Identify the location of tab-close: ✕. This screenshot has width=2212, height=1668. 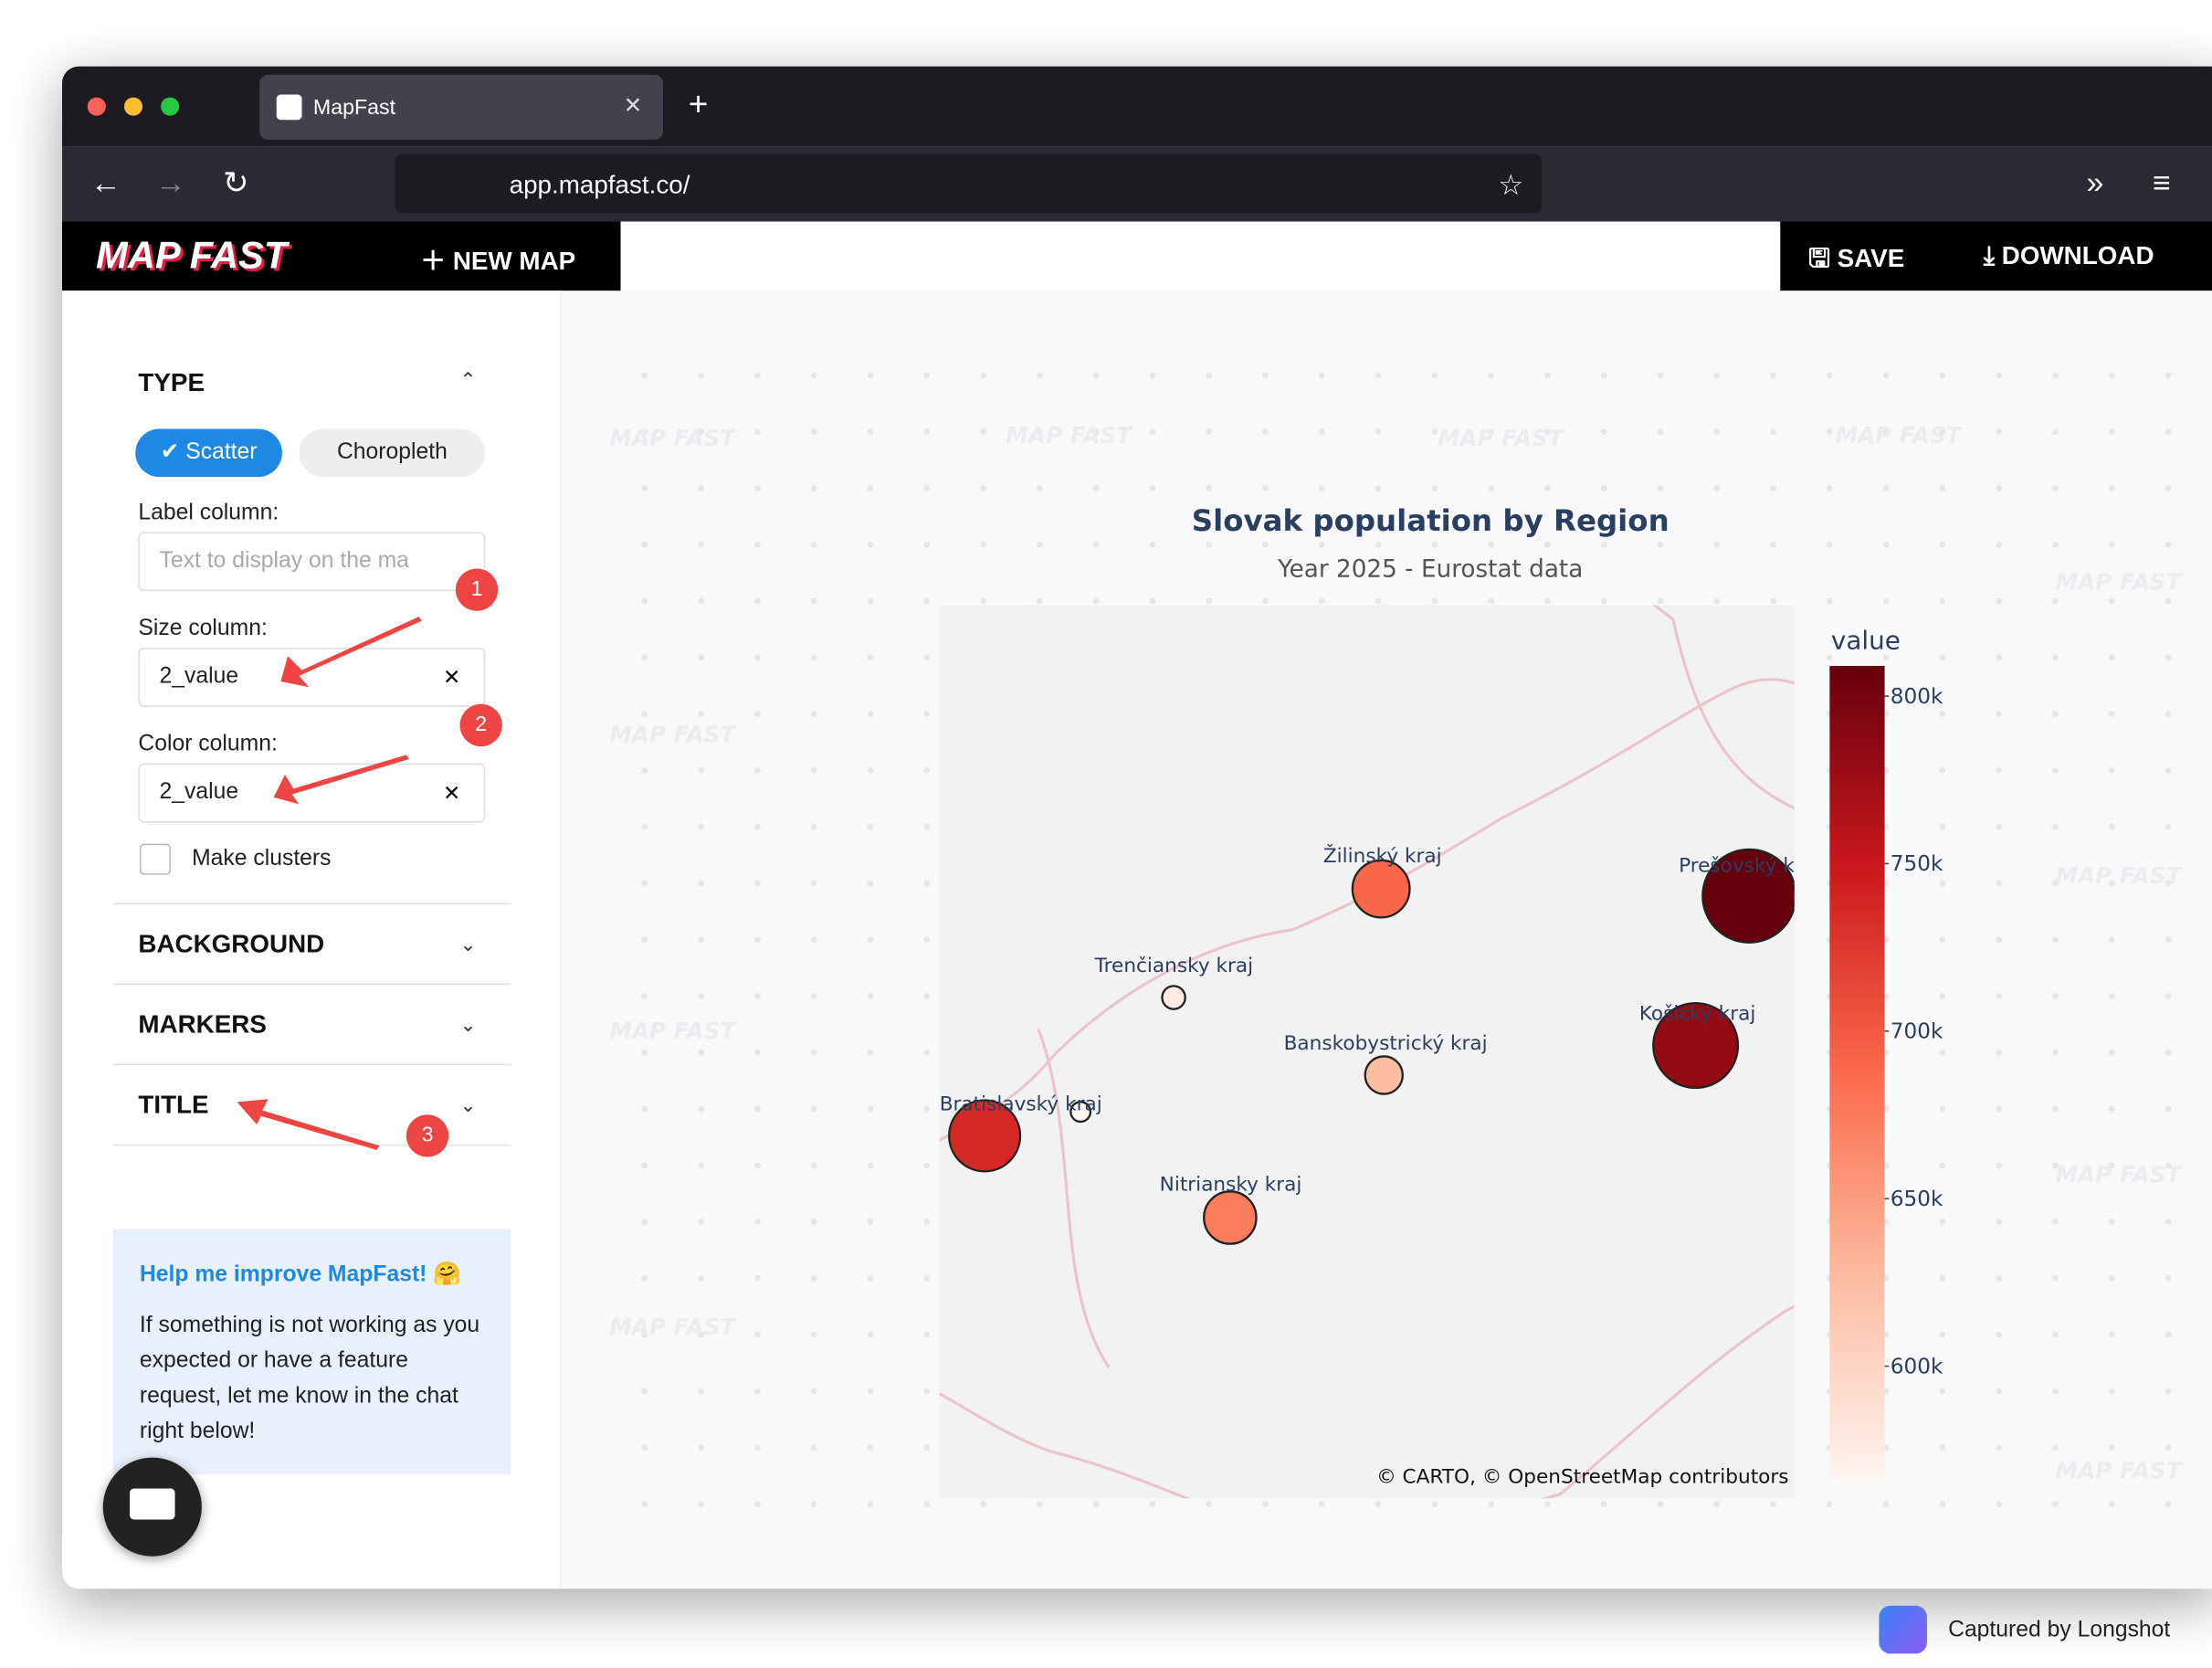
(633, 106).